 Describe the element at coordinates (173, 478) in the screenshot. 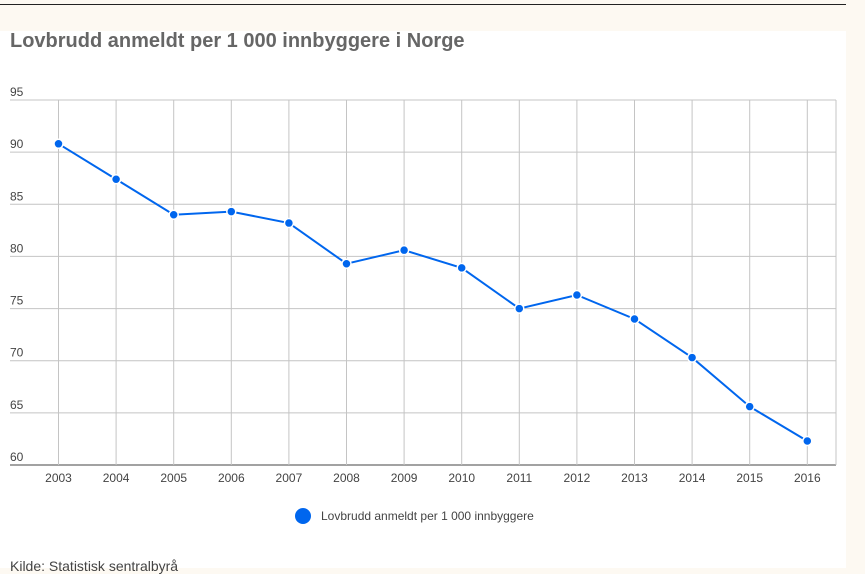

I see `x-tick-label: 2005` at that location.